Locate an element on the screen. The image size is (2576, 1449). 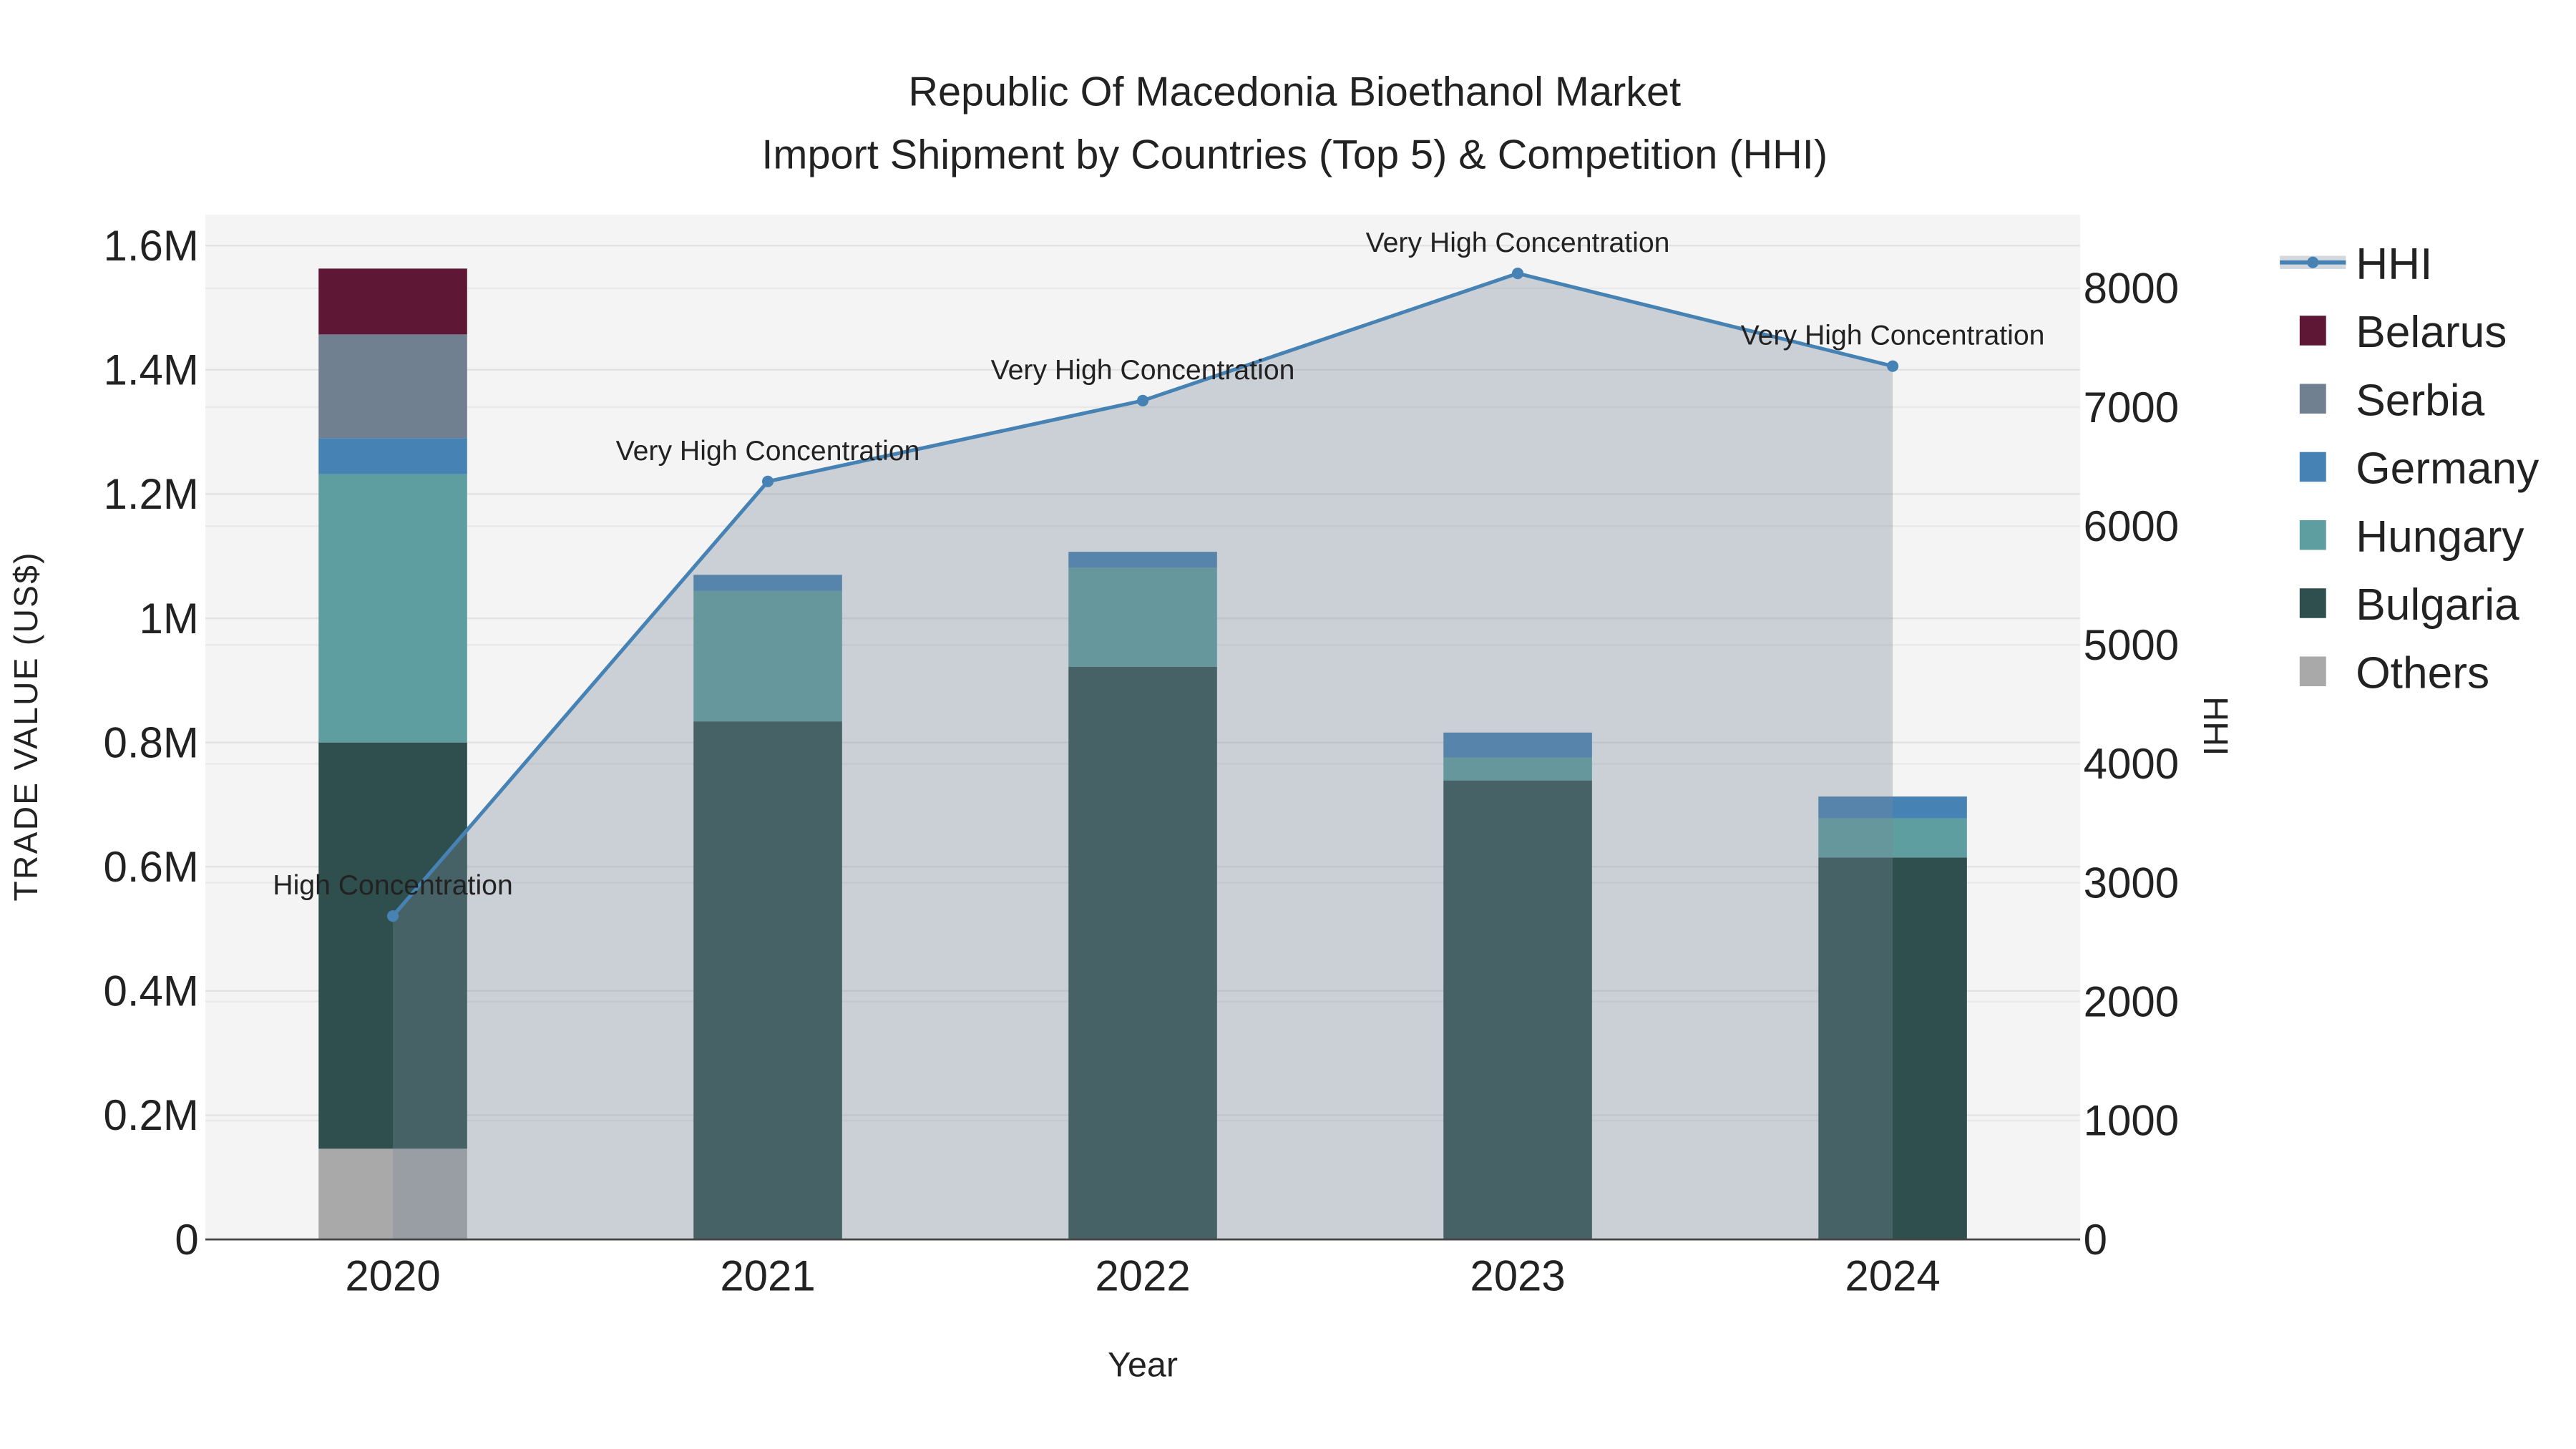
x-tick-label: 2022 is located at coordinates (1142, 1276).